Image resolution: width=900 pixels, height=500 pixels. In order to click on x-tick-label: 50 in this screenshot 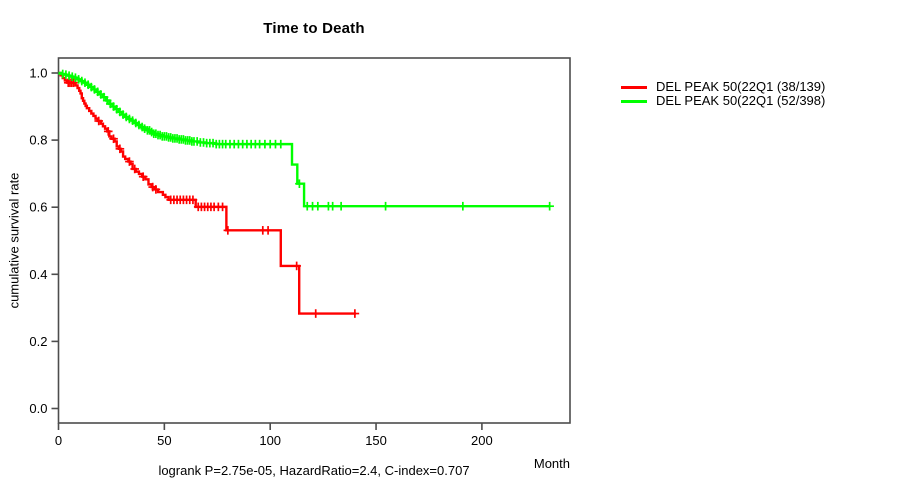, I will do `click(164, 440)`.